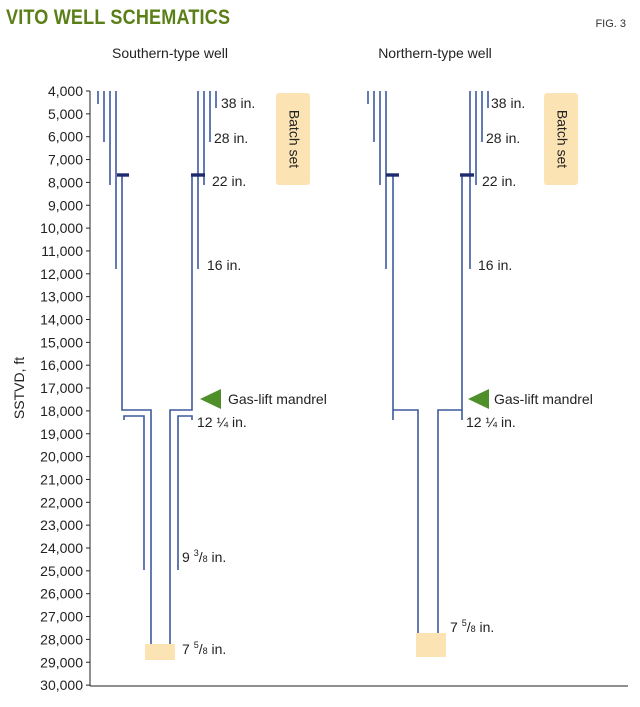  Describe the element at coordinates (185, 492) in the screenshot. I see `liner-9-right` at that location.